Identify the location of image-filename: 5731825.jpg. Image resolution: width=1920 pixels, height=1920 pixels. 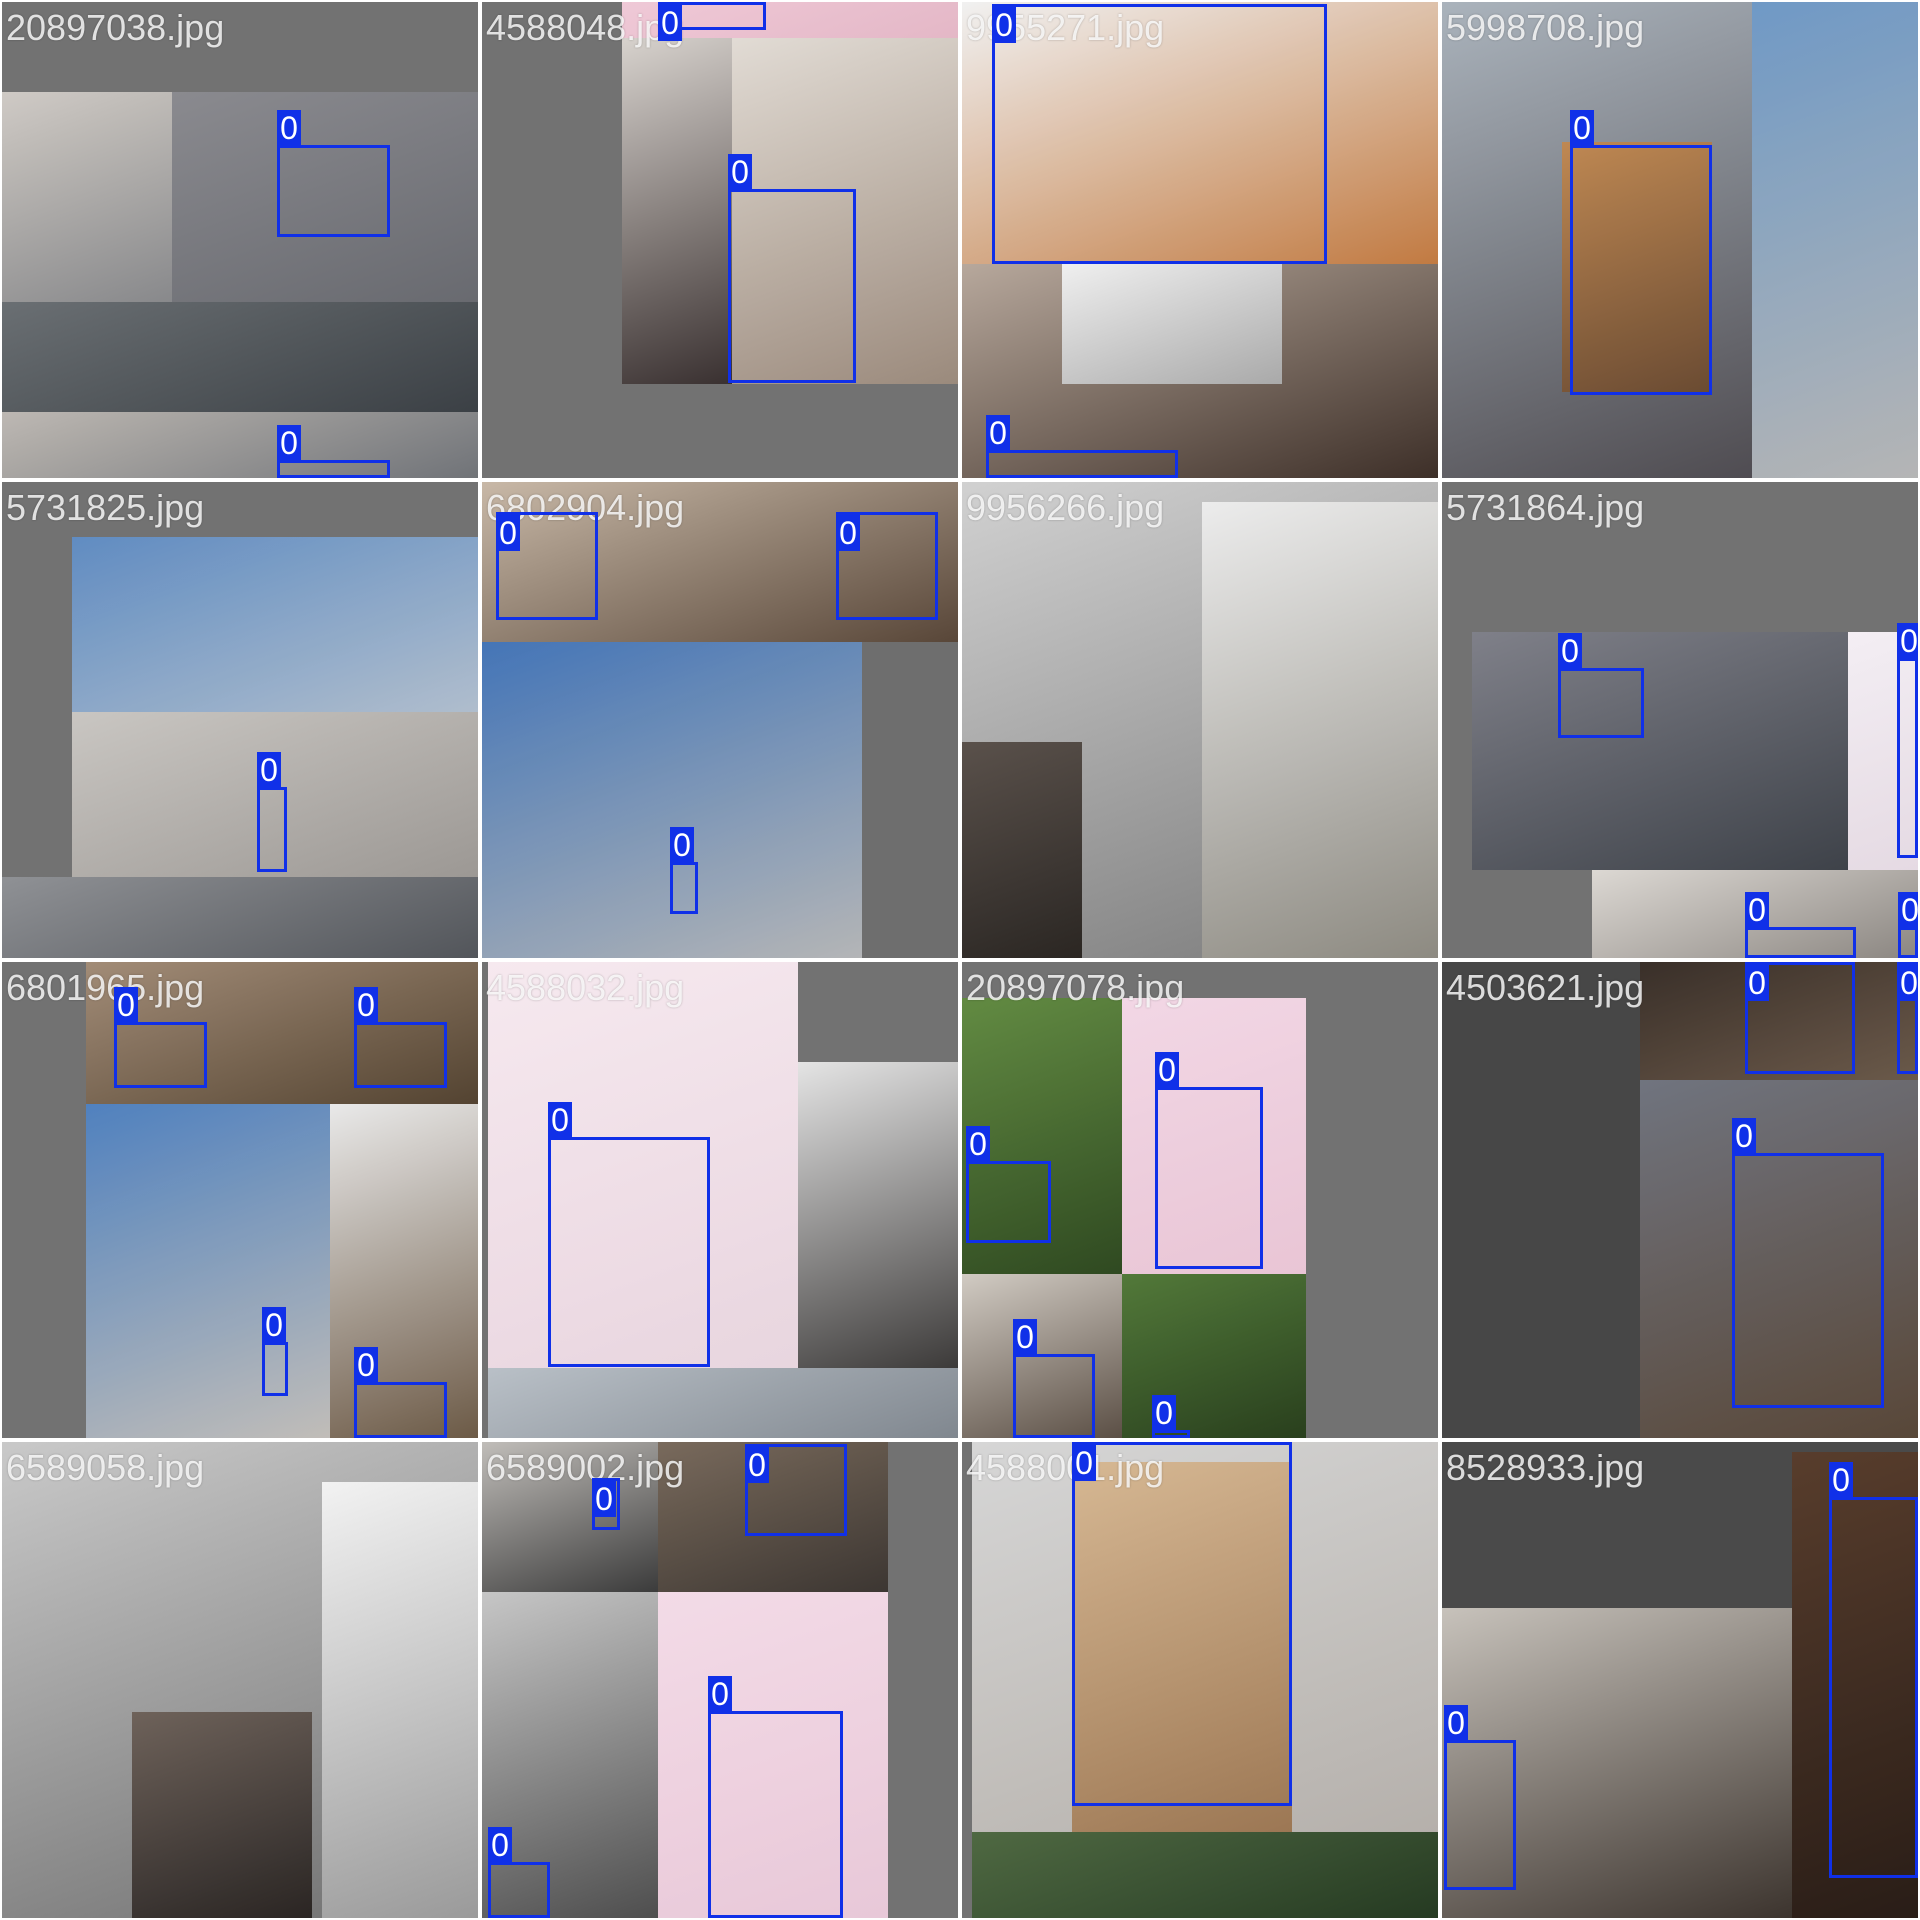
(105, 507).